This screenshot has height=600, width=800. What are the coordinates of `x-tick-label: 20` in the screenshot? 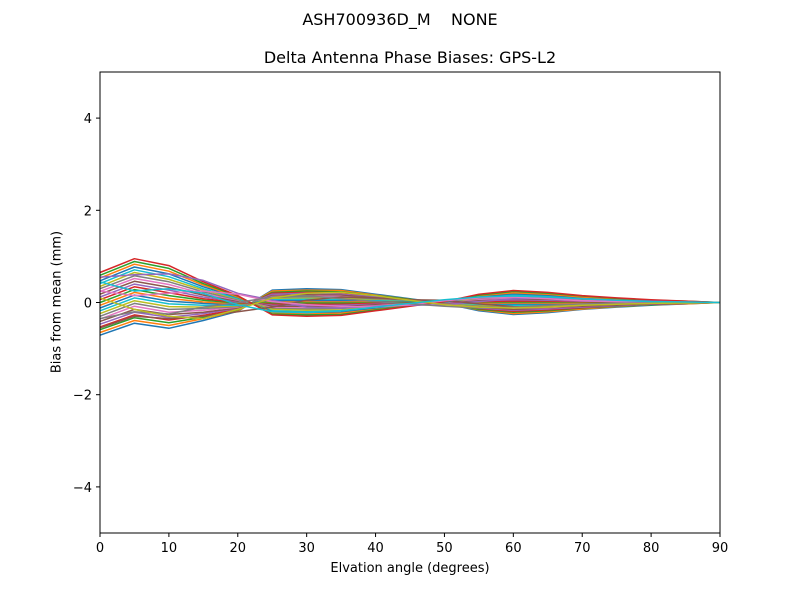 It's located at (238, 548).